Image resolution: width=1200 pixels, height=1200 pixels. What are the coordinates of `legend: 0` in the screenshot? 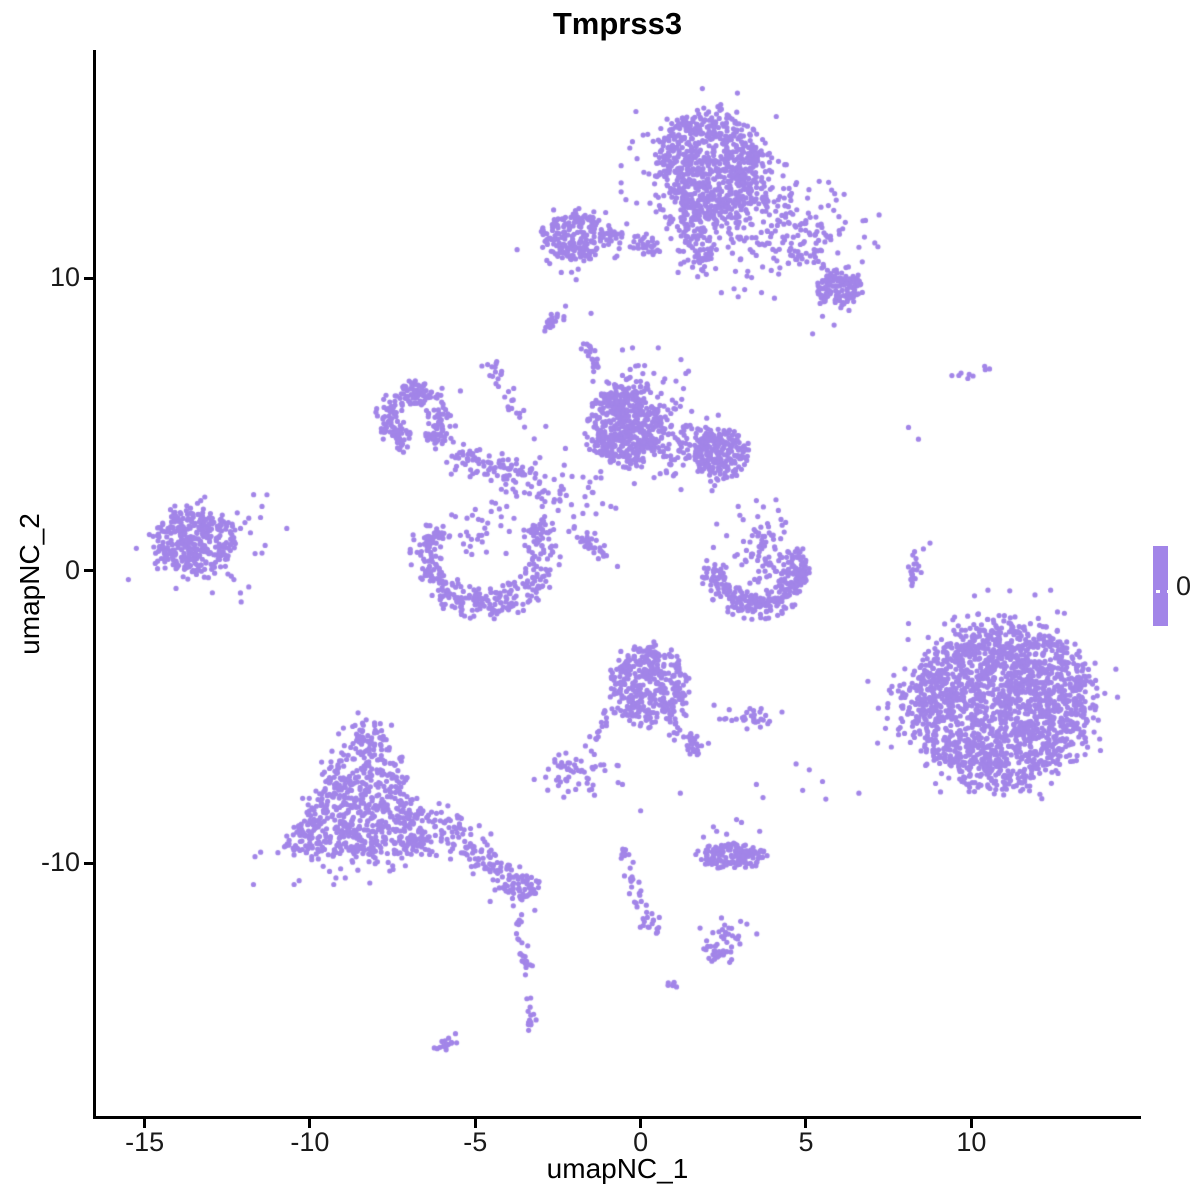 It's located at (1175, 587).